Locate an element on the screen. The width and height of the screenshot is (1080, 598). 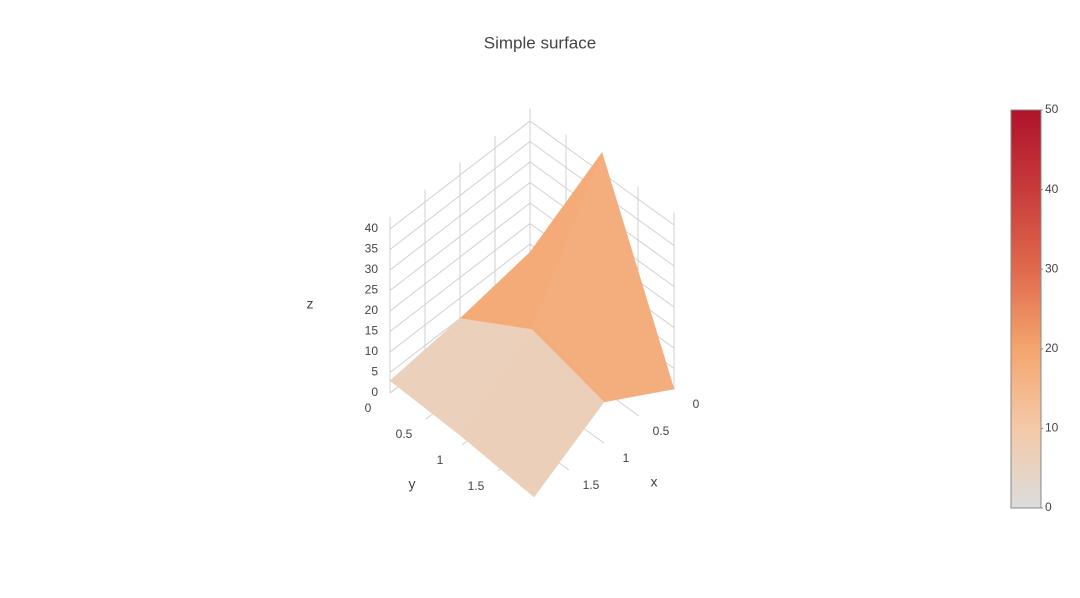
colorbar-tick-label: 20 is located at coordinates (1052, 348).